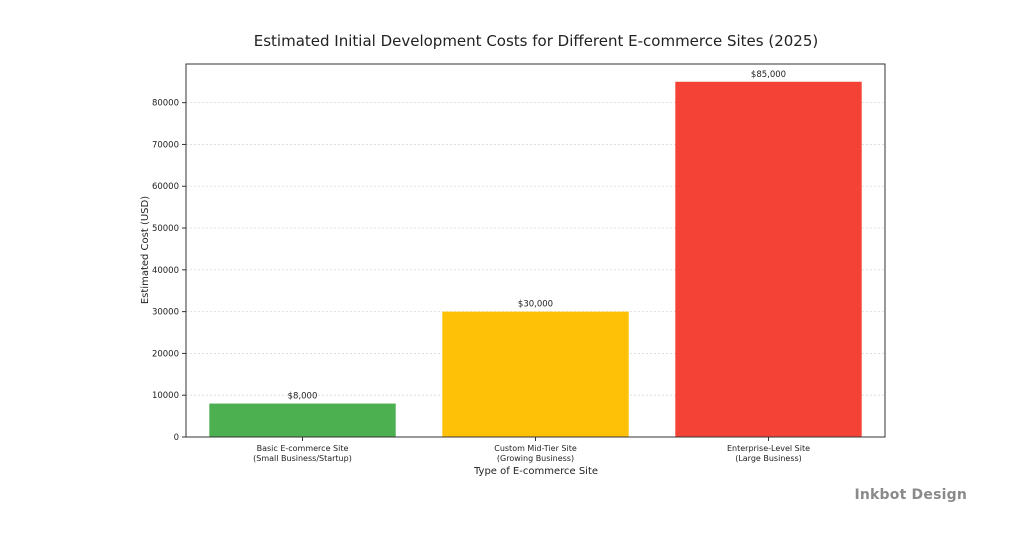 This screenshot has width=1024, height=559. What do you see at coordinates (165, 396) in the screenshot?
I see `y-tick-label: 10000` at bounding box center [165, 396].